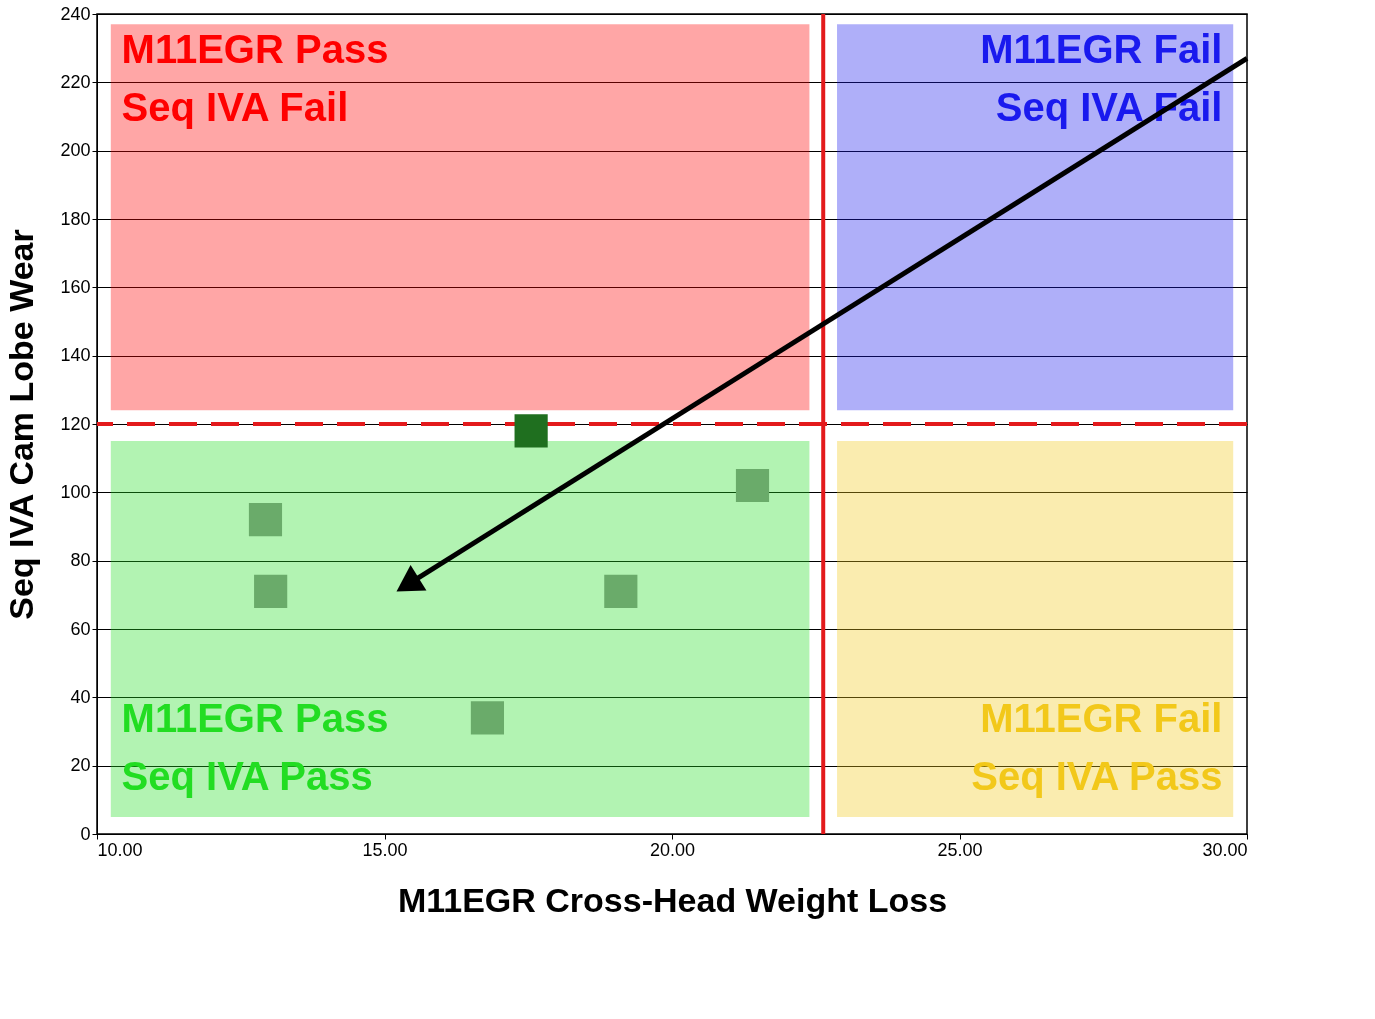 The height and width of the screenshot is (1019, 1375). Describe the element at coordinates (75, 218) in the screenshot. I see `y-tick-label: 180` at that location.